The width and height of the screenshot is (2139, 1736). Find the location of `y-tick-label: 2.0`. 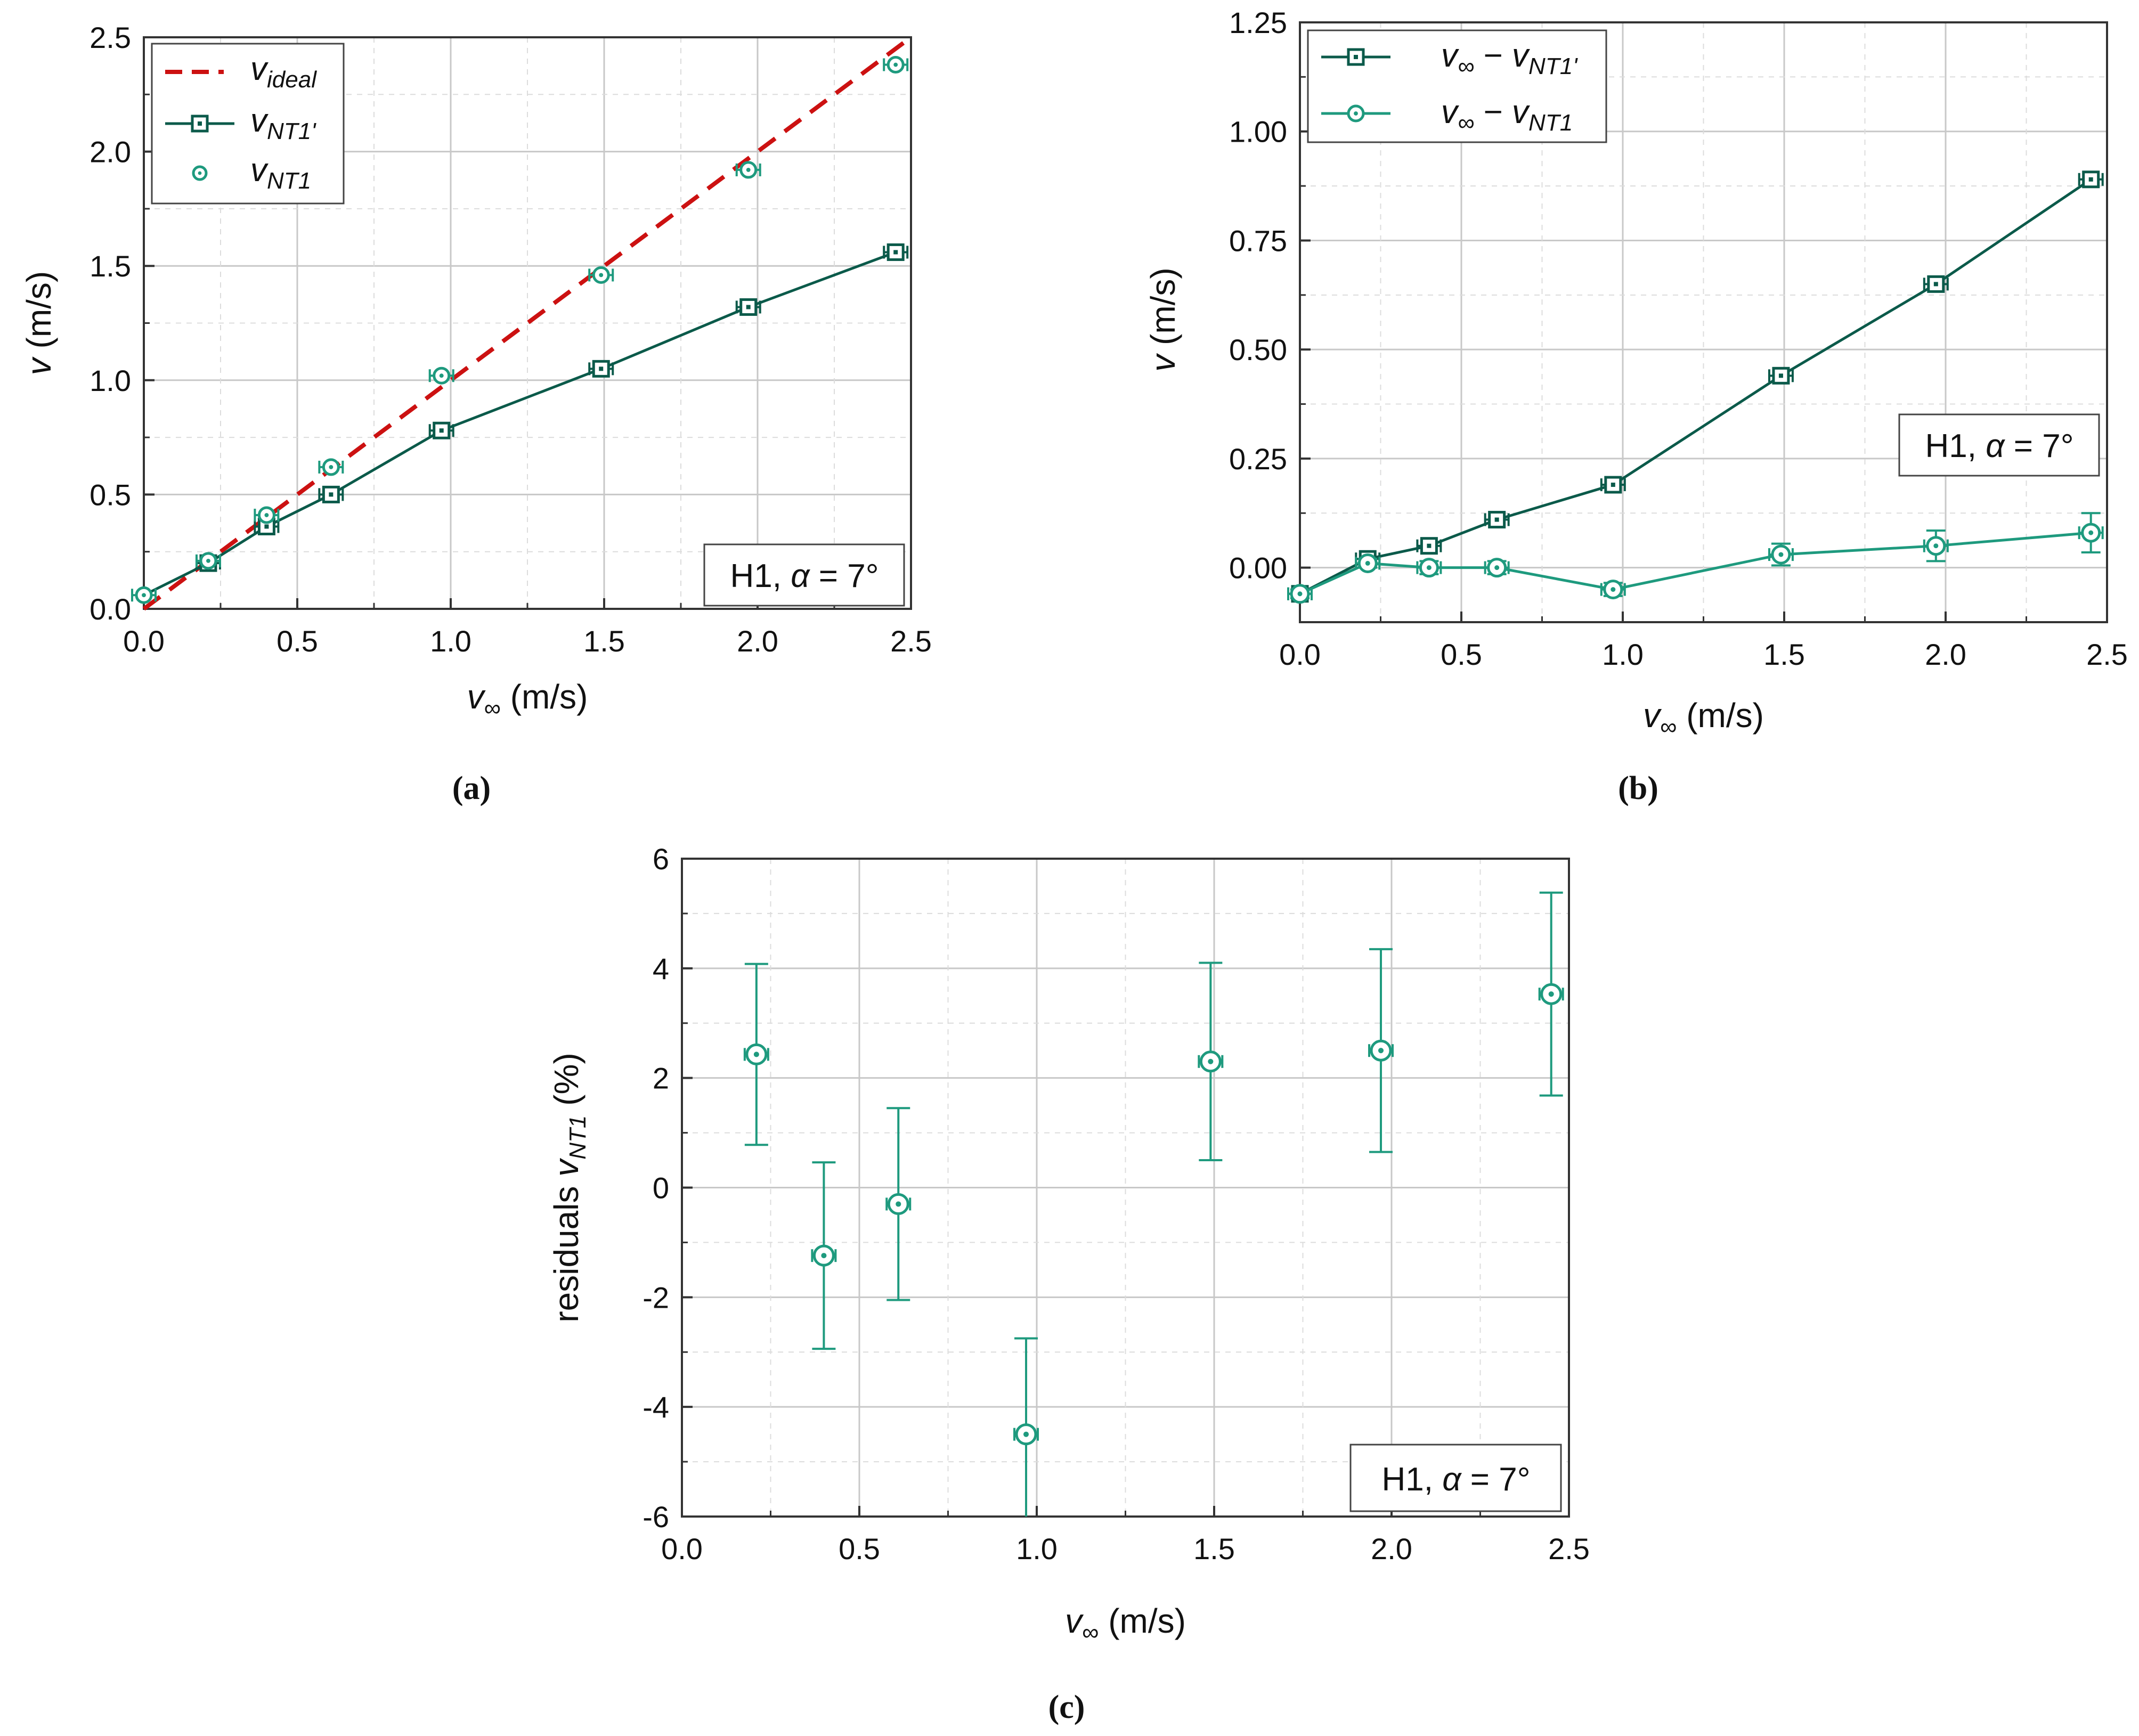

y-tick-label: 2.0 is located at coordinates (111, 152).